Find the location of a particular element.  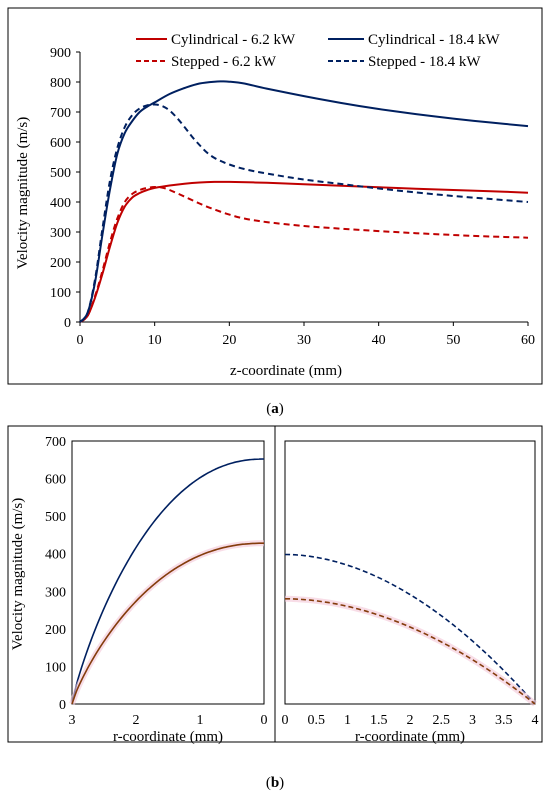

x-tick-label: 3.5 is located at coordinates (504, 720).